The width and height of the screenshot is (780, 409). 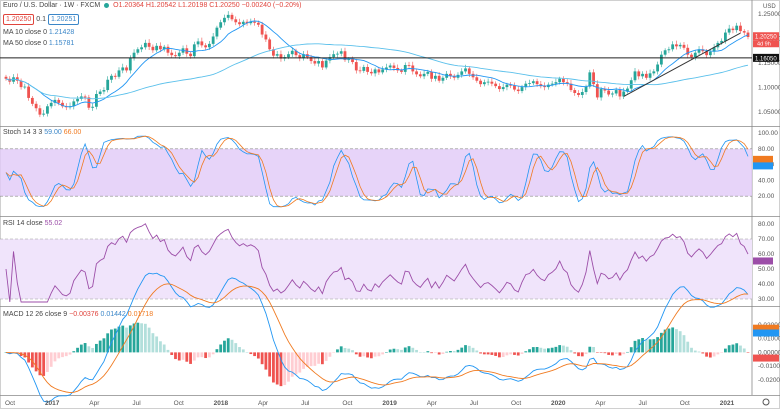 I want to click on stoch-k-value: 59.00, so click(x=53, y=132).